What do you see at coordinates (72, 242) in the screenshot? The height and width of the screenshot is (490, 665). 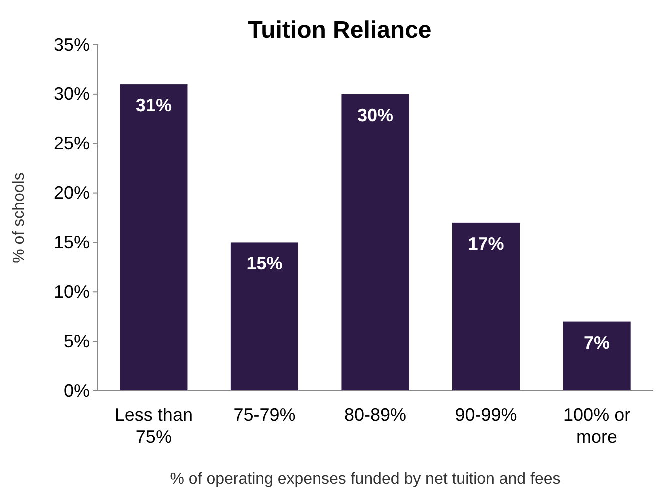 I see `y-tick-label: 15%` at bounding box center [72, 242].